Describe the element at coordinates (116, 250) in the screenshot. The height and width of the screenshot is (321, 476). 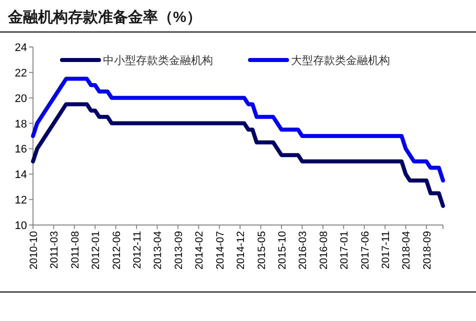
I see `x-tick-label: 2012-06` at that location.